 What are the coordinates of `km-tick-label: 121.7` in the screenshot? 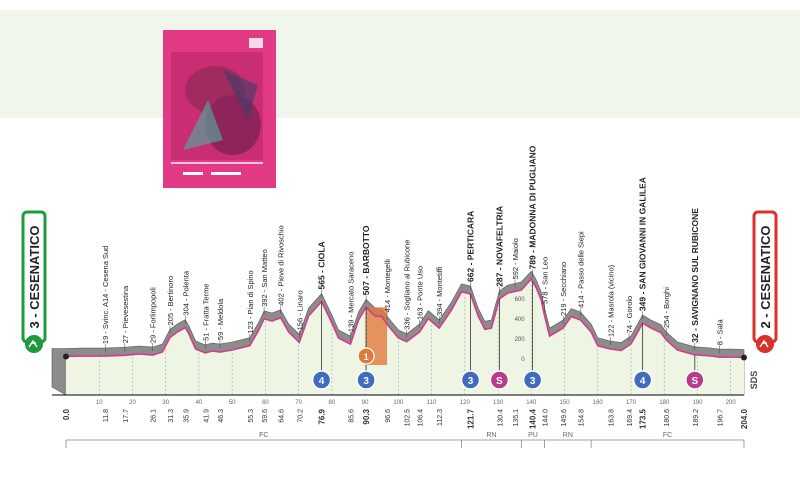 It's located at (470, 418).